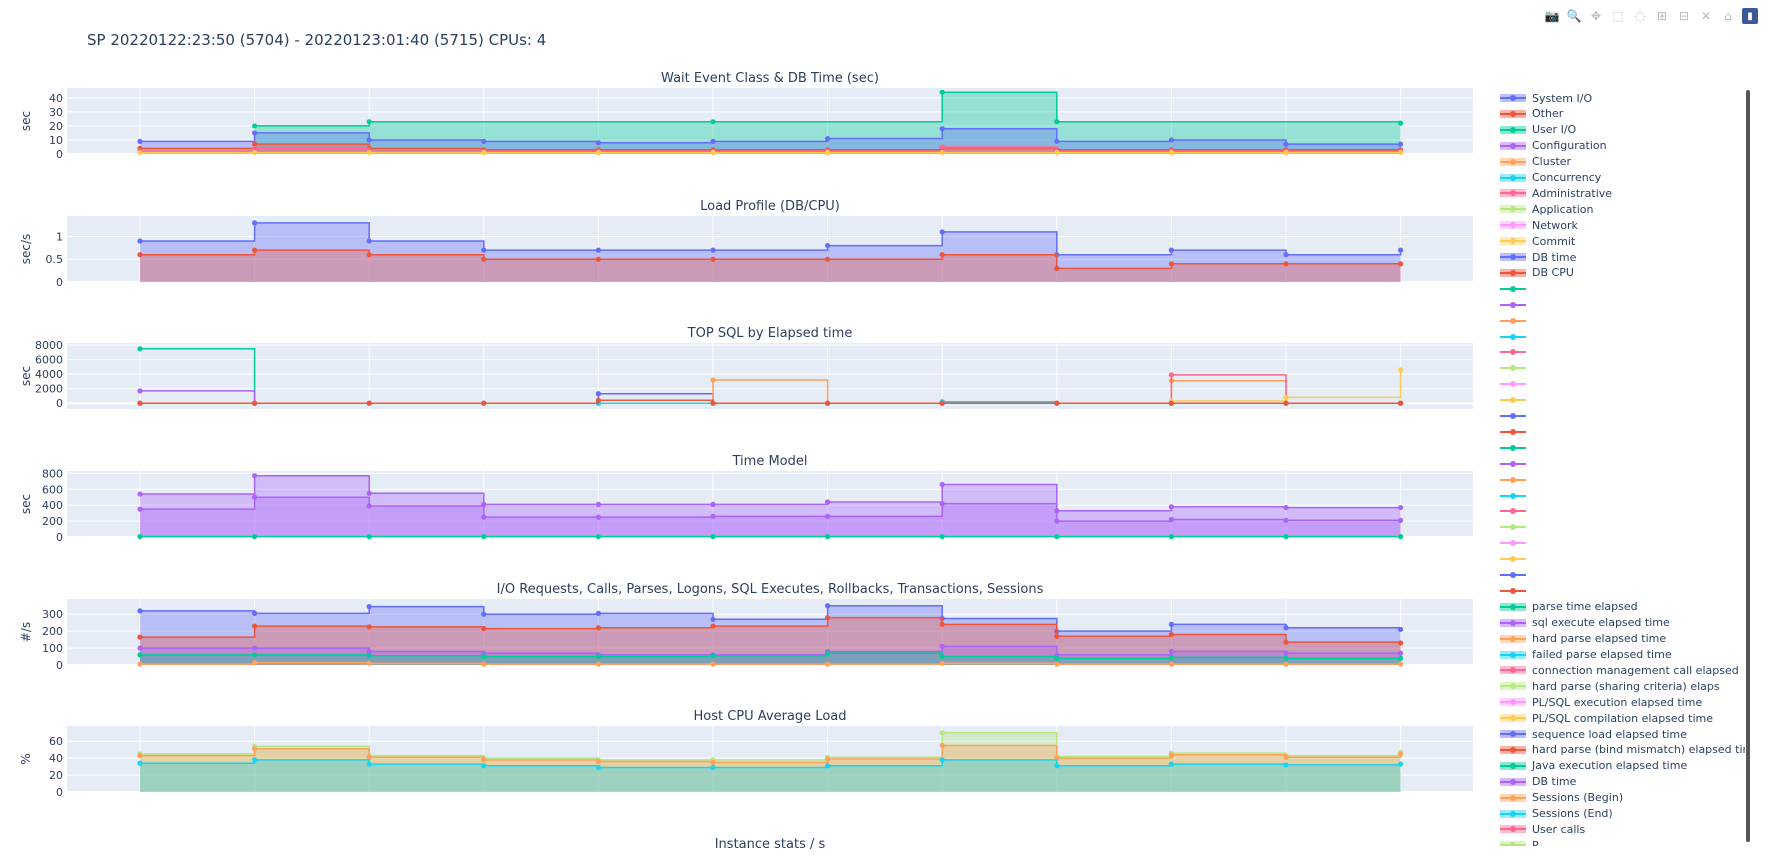 This screenshot has width=1768, height=862. What do you see at coordinates (1550, 178) in the screenshot?
I see `legend-item: Concurrency` at bounding box center [1550, 178].